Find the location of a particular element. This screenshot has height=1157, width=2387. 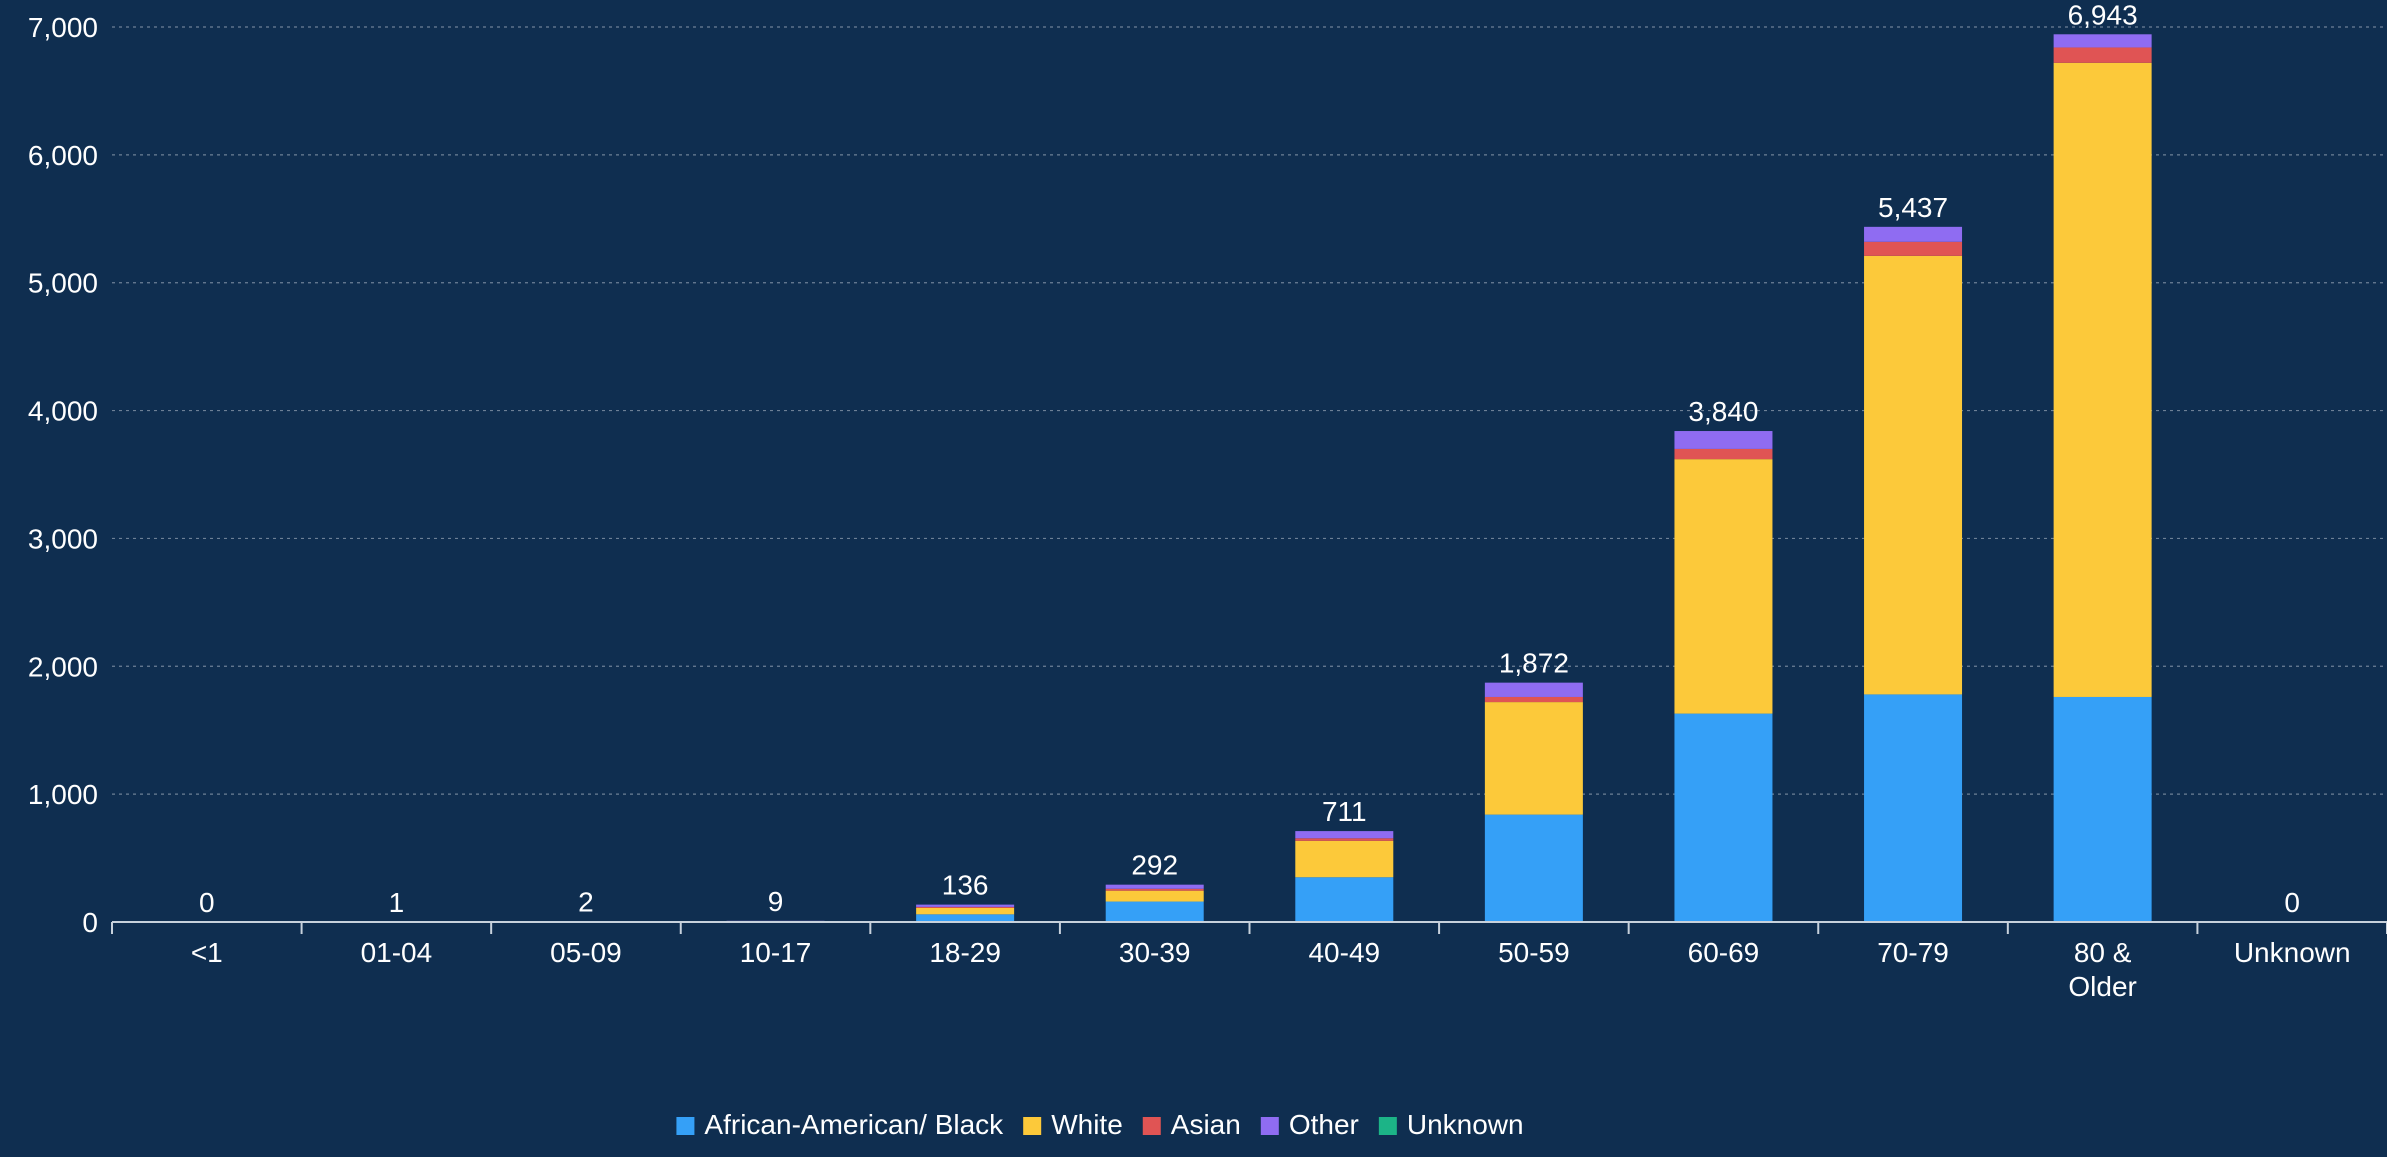

y-tick-label: 6,000 is located at coordinates (63, 155).